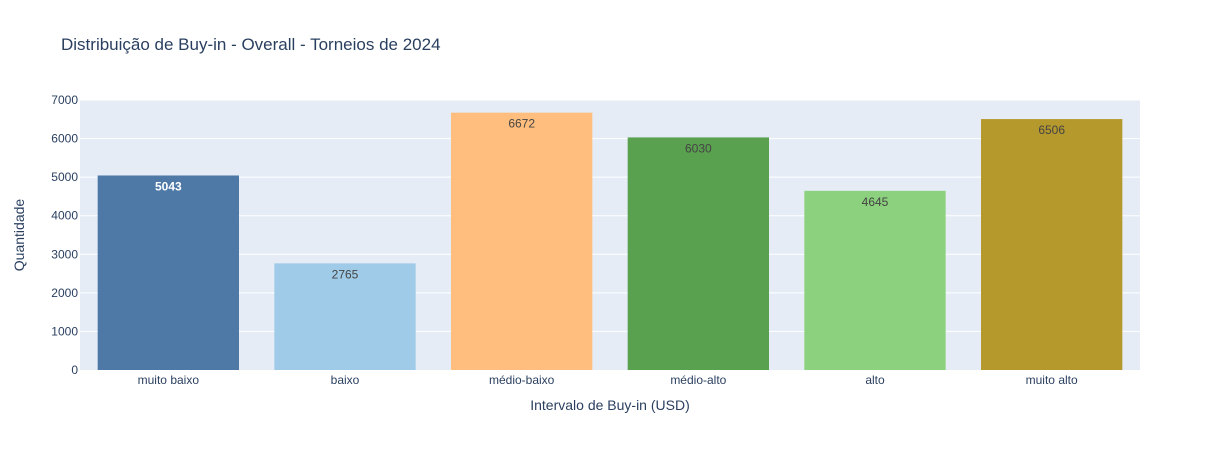 The image size is (1220, 450). Describe the element at coordinates (64, 216) in the screenshot. I see `y-tick-label: 4000` at that location.